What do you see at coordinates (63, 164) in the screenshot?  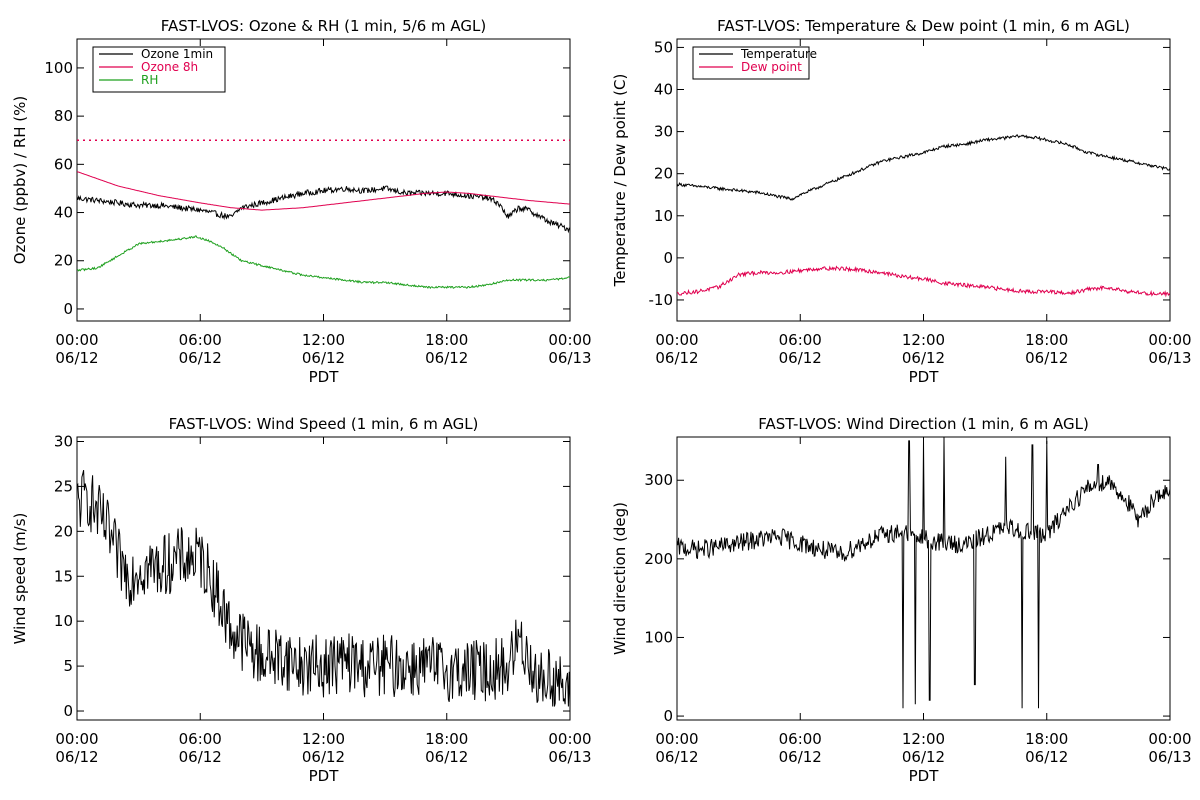 I see `y-tick-label: 60` at bounding box center [63, 164].